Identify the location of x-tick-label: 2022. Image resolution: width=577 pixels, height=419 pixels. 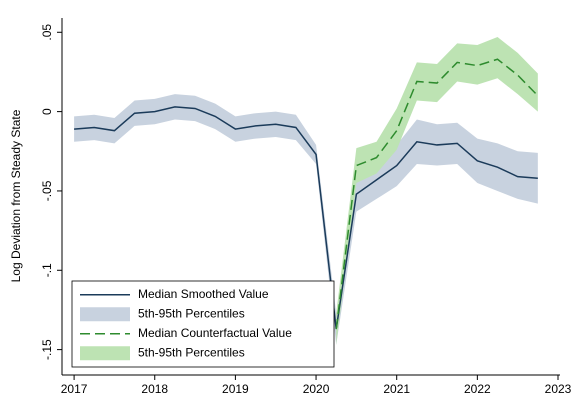
(477, 389).